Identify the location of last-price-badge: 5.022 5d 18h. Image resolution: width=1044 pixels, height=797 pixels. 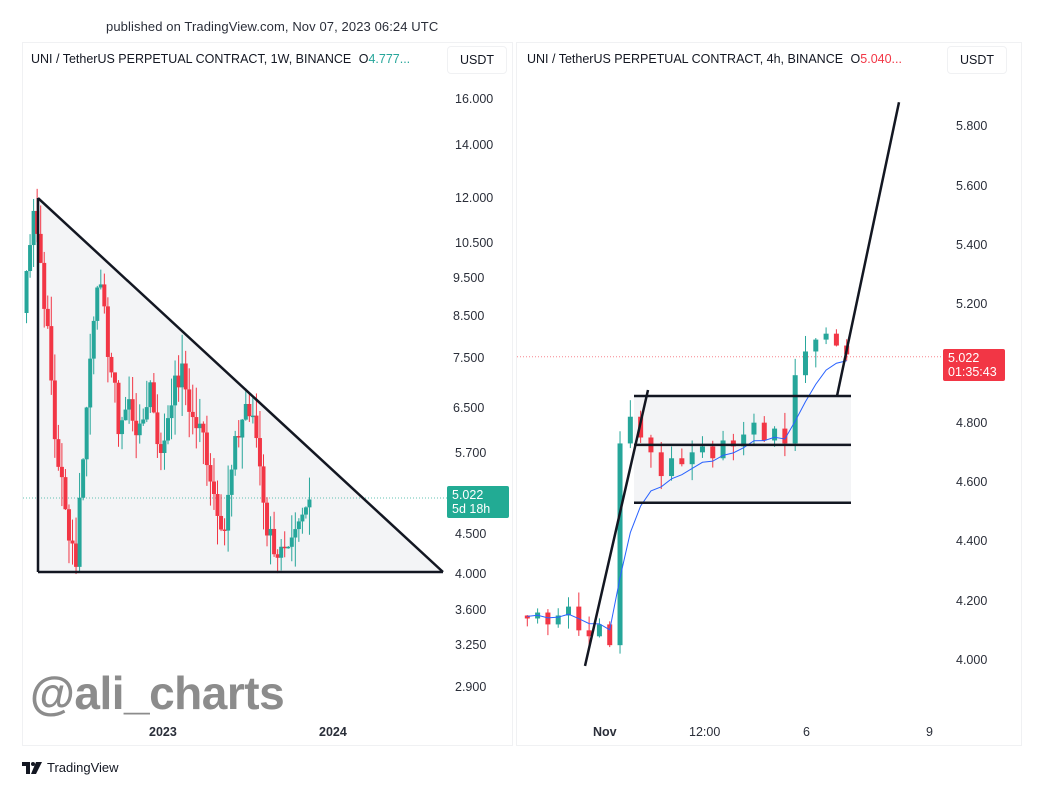
(478, 502).